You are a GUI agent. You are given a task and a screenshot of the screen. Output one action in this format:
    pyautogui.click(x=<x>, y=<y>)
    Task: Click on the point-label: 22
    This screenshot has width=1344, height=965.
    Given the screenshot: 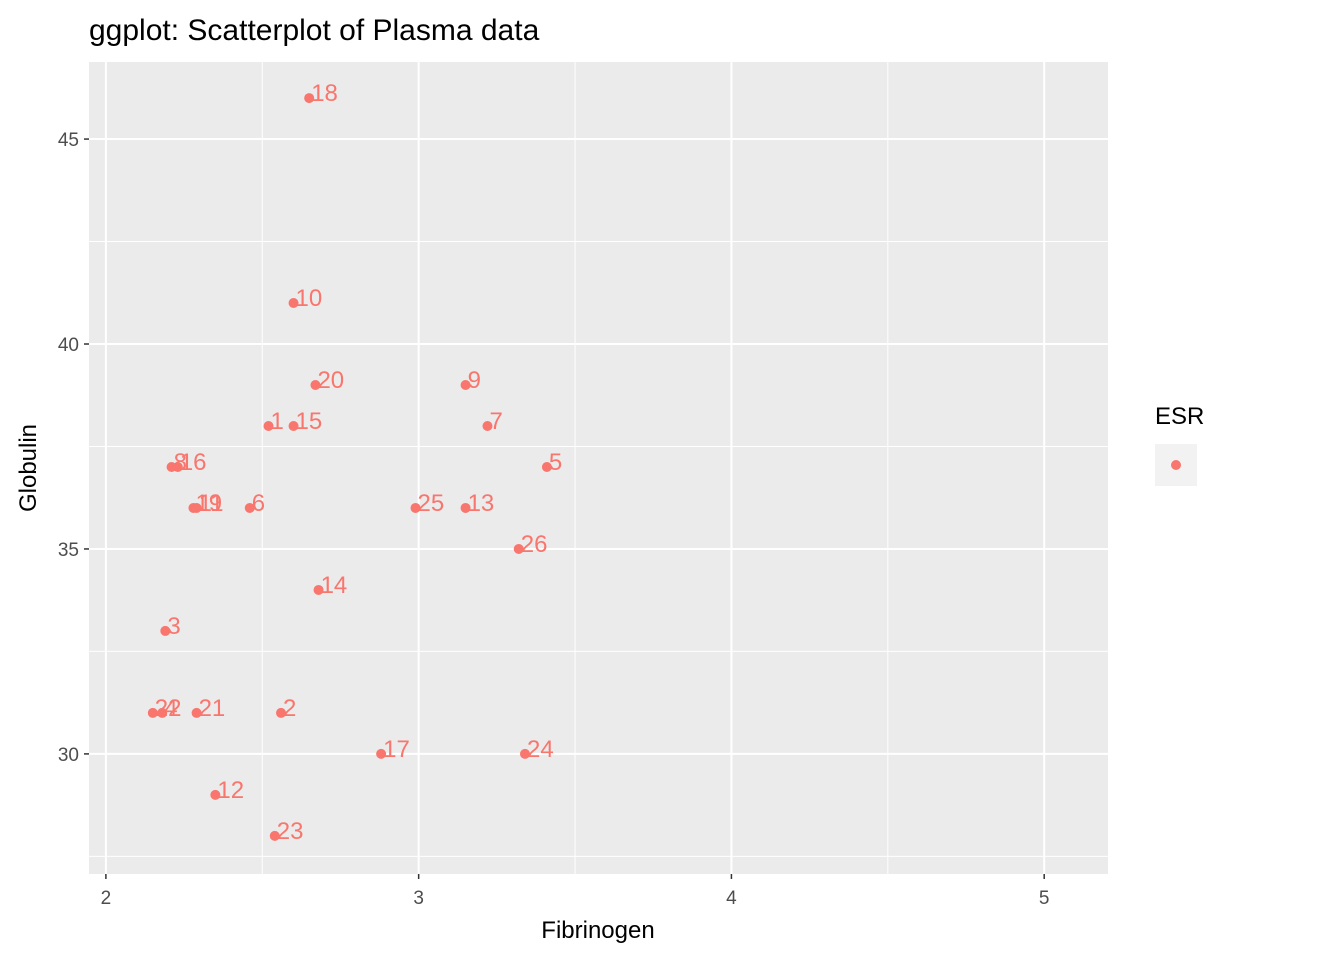 What is the action you would take?
    pyautogui.click(x=168, y=708)
    